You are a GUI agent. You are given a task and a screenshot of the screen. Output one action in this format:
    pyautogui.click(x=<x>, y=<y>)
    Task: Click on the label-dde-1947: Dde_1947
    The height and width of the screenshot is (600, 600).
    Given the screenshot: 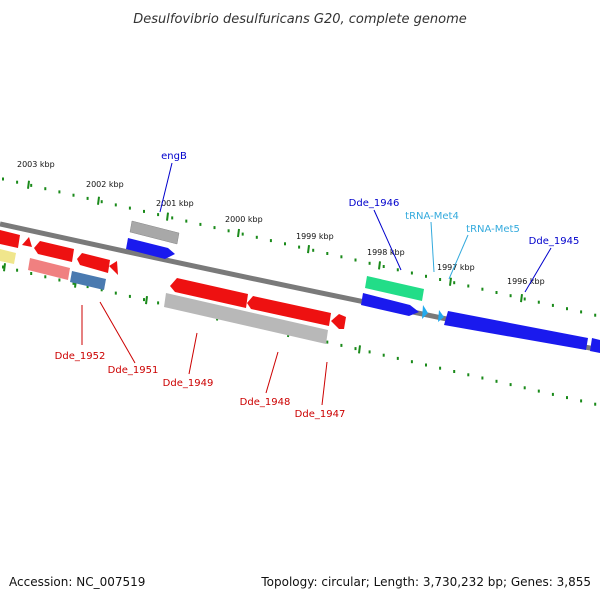 What is the action you would take?
    pyautogui.click(x=320, y=414)
    